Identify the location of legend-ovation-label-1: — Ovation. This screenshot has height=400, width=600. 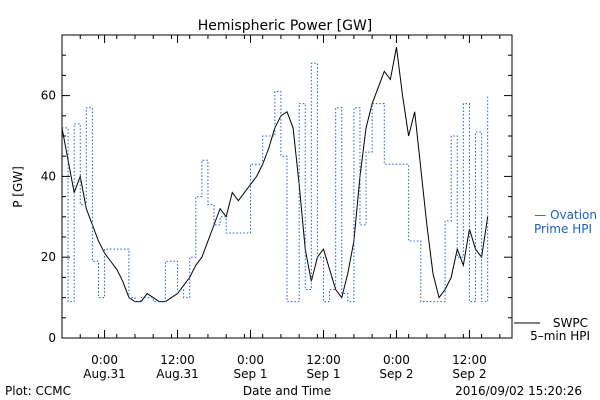
(565, 215).